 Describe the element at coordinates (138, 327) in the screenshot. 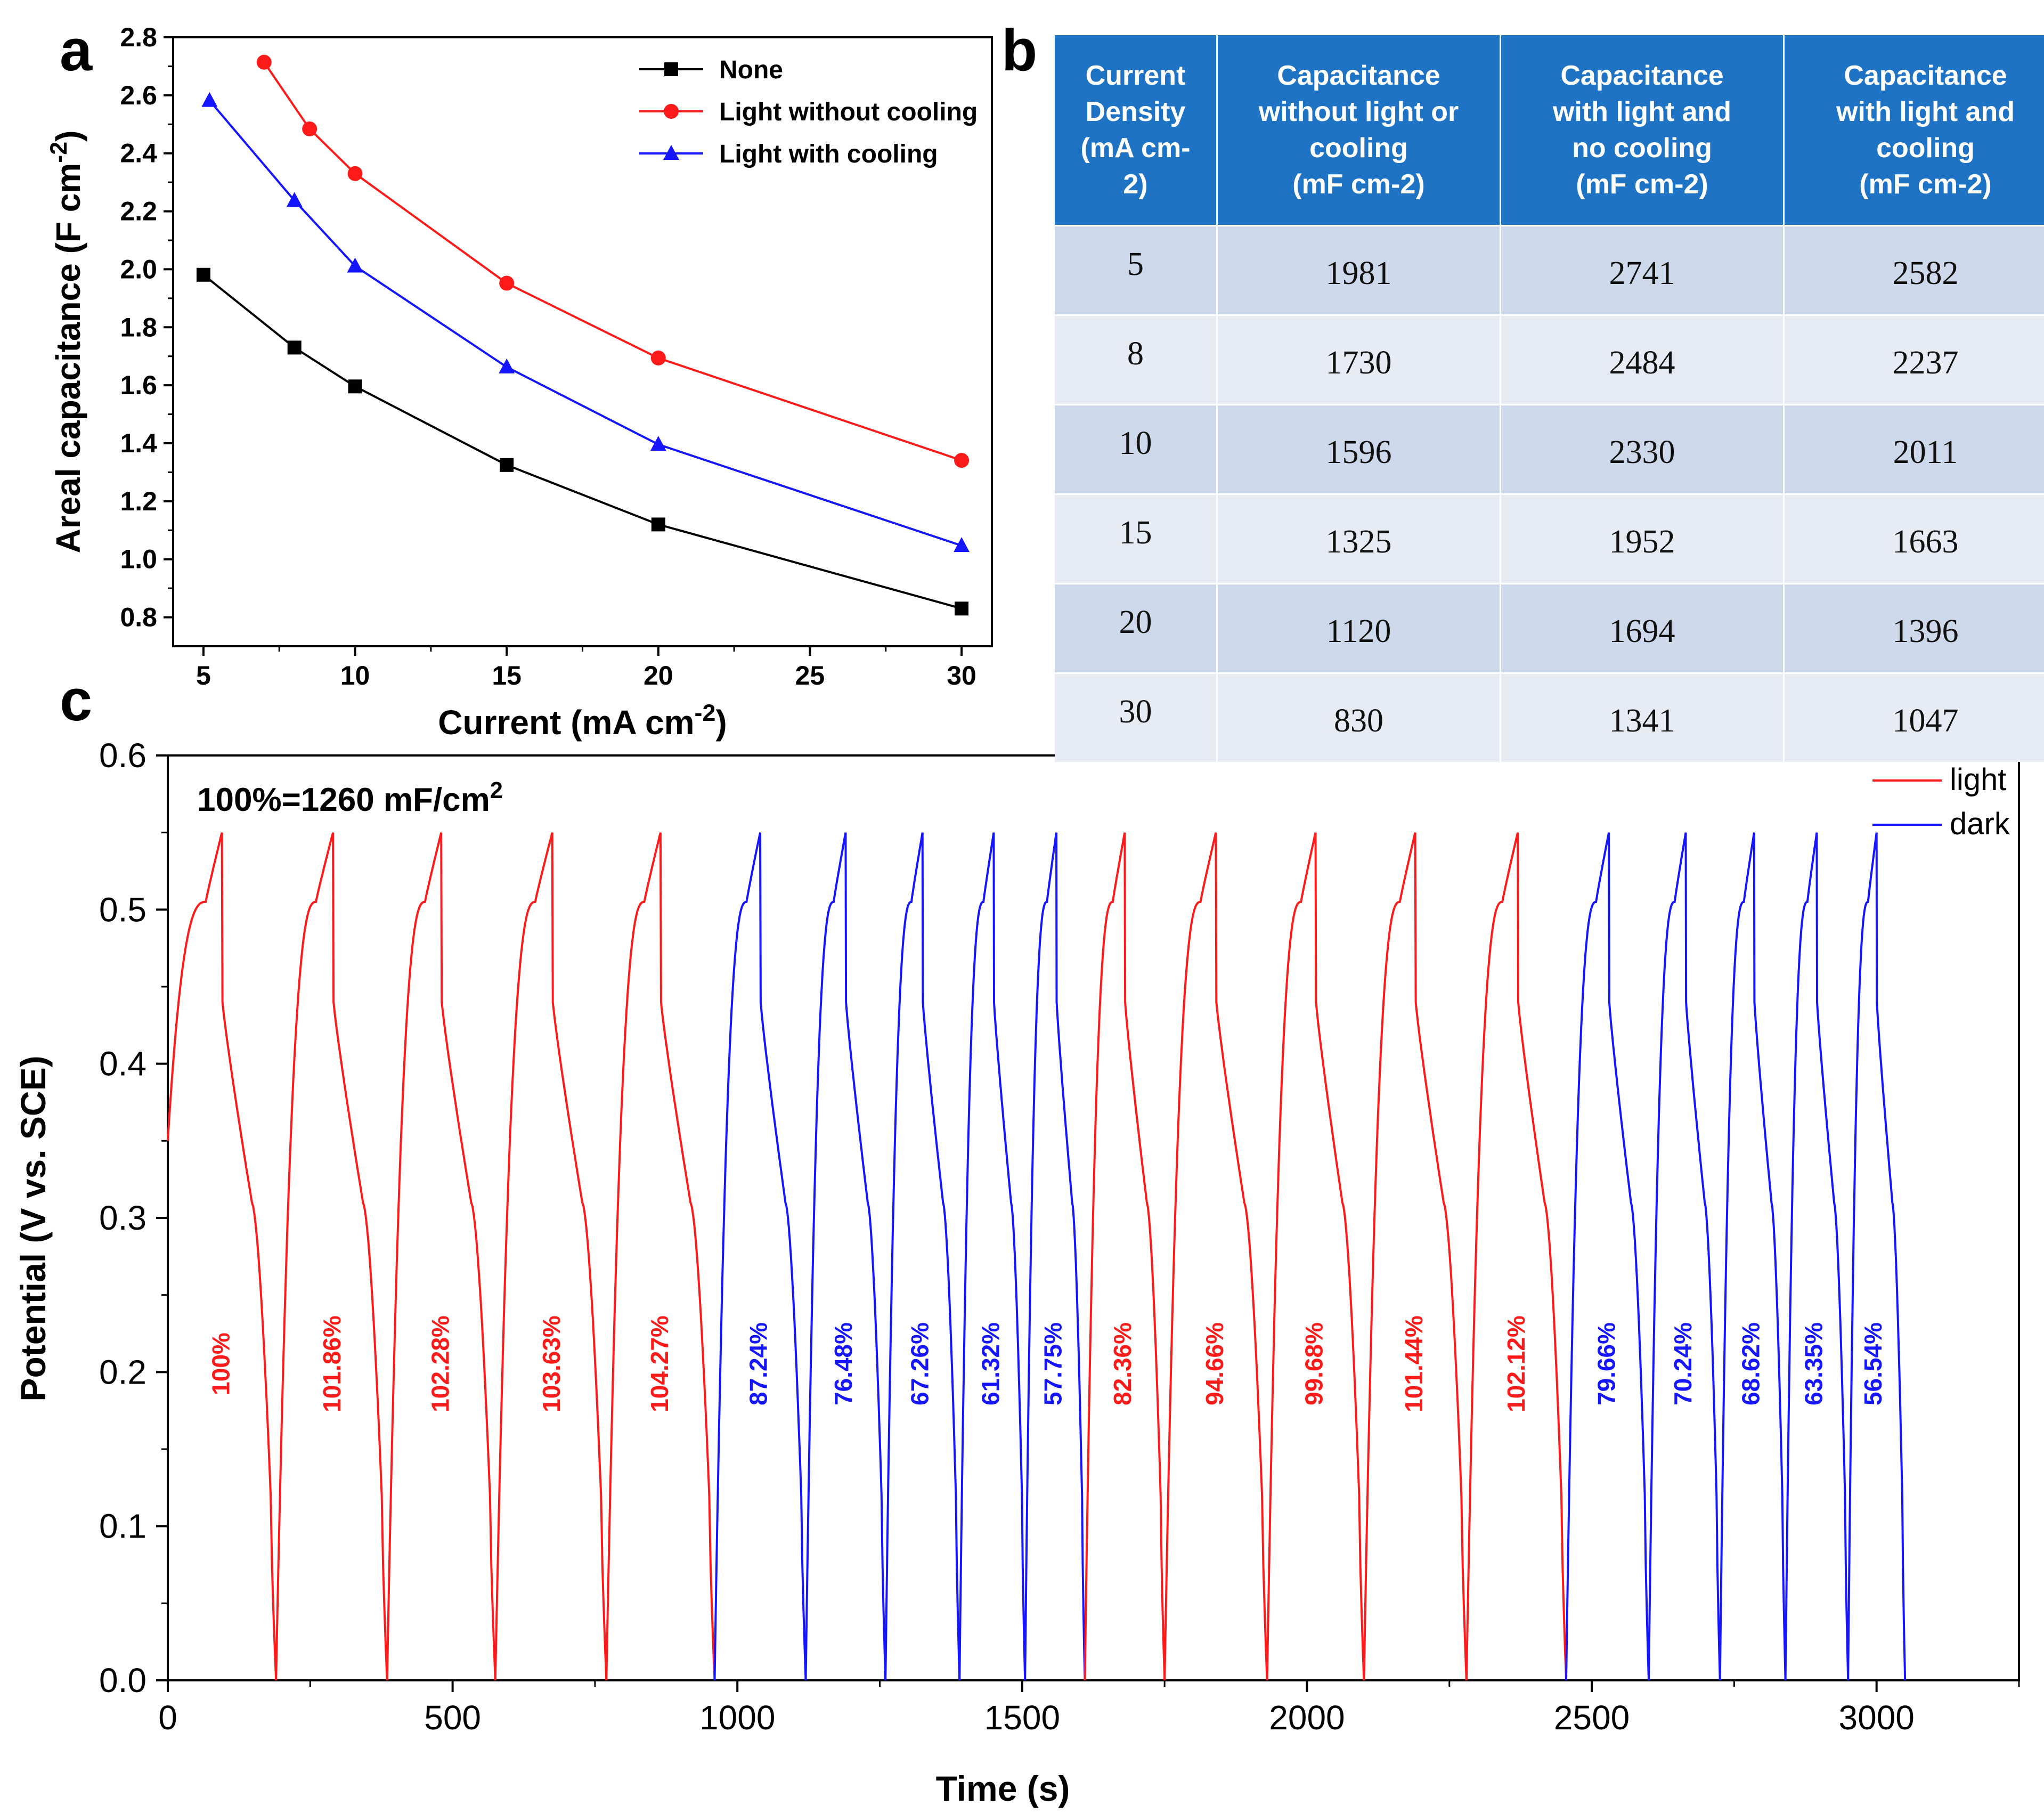

I see `y-tick-label: 1.8` at that location.